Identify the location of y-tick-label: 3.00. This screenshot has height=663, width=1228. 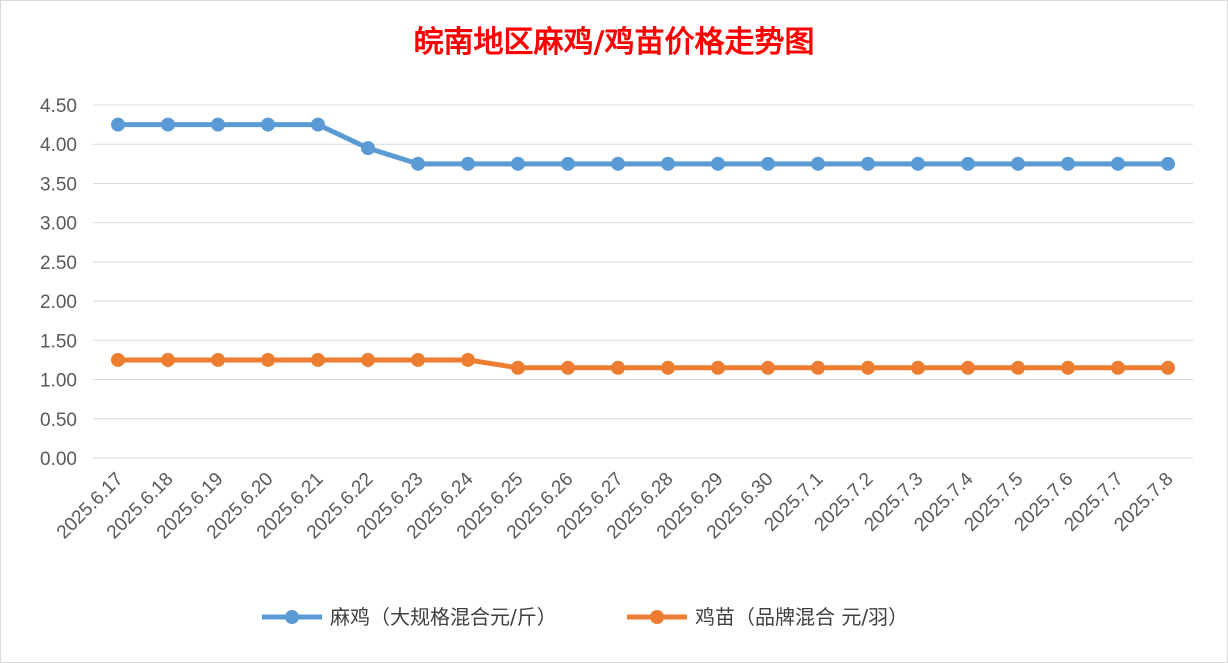
(58, 224).